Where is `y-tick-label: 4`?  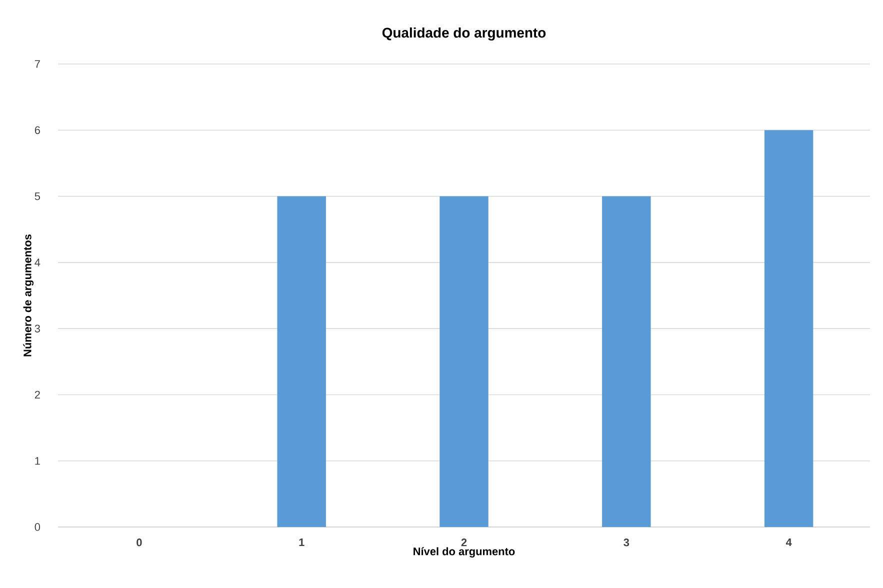 y-tick-label: 4 is located at coordinates (37, 262).